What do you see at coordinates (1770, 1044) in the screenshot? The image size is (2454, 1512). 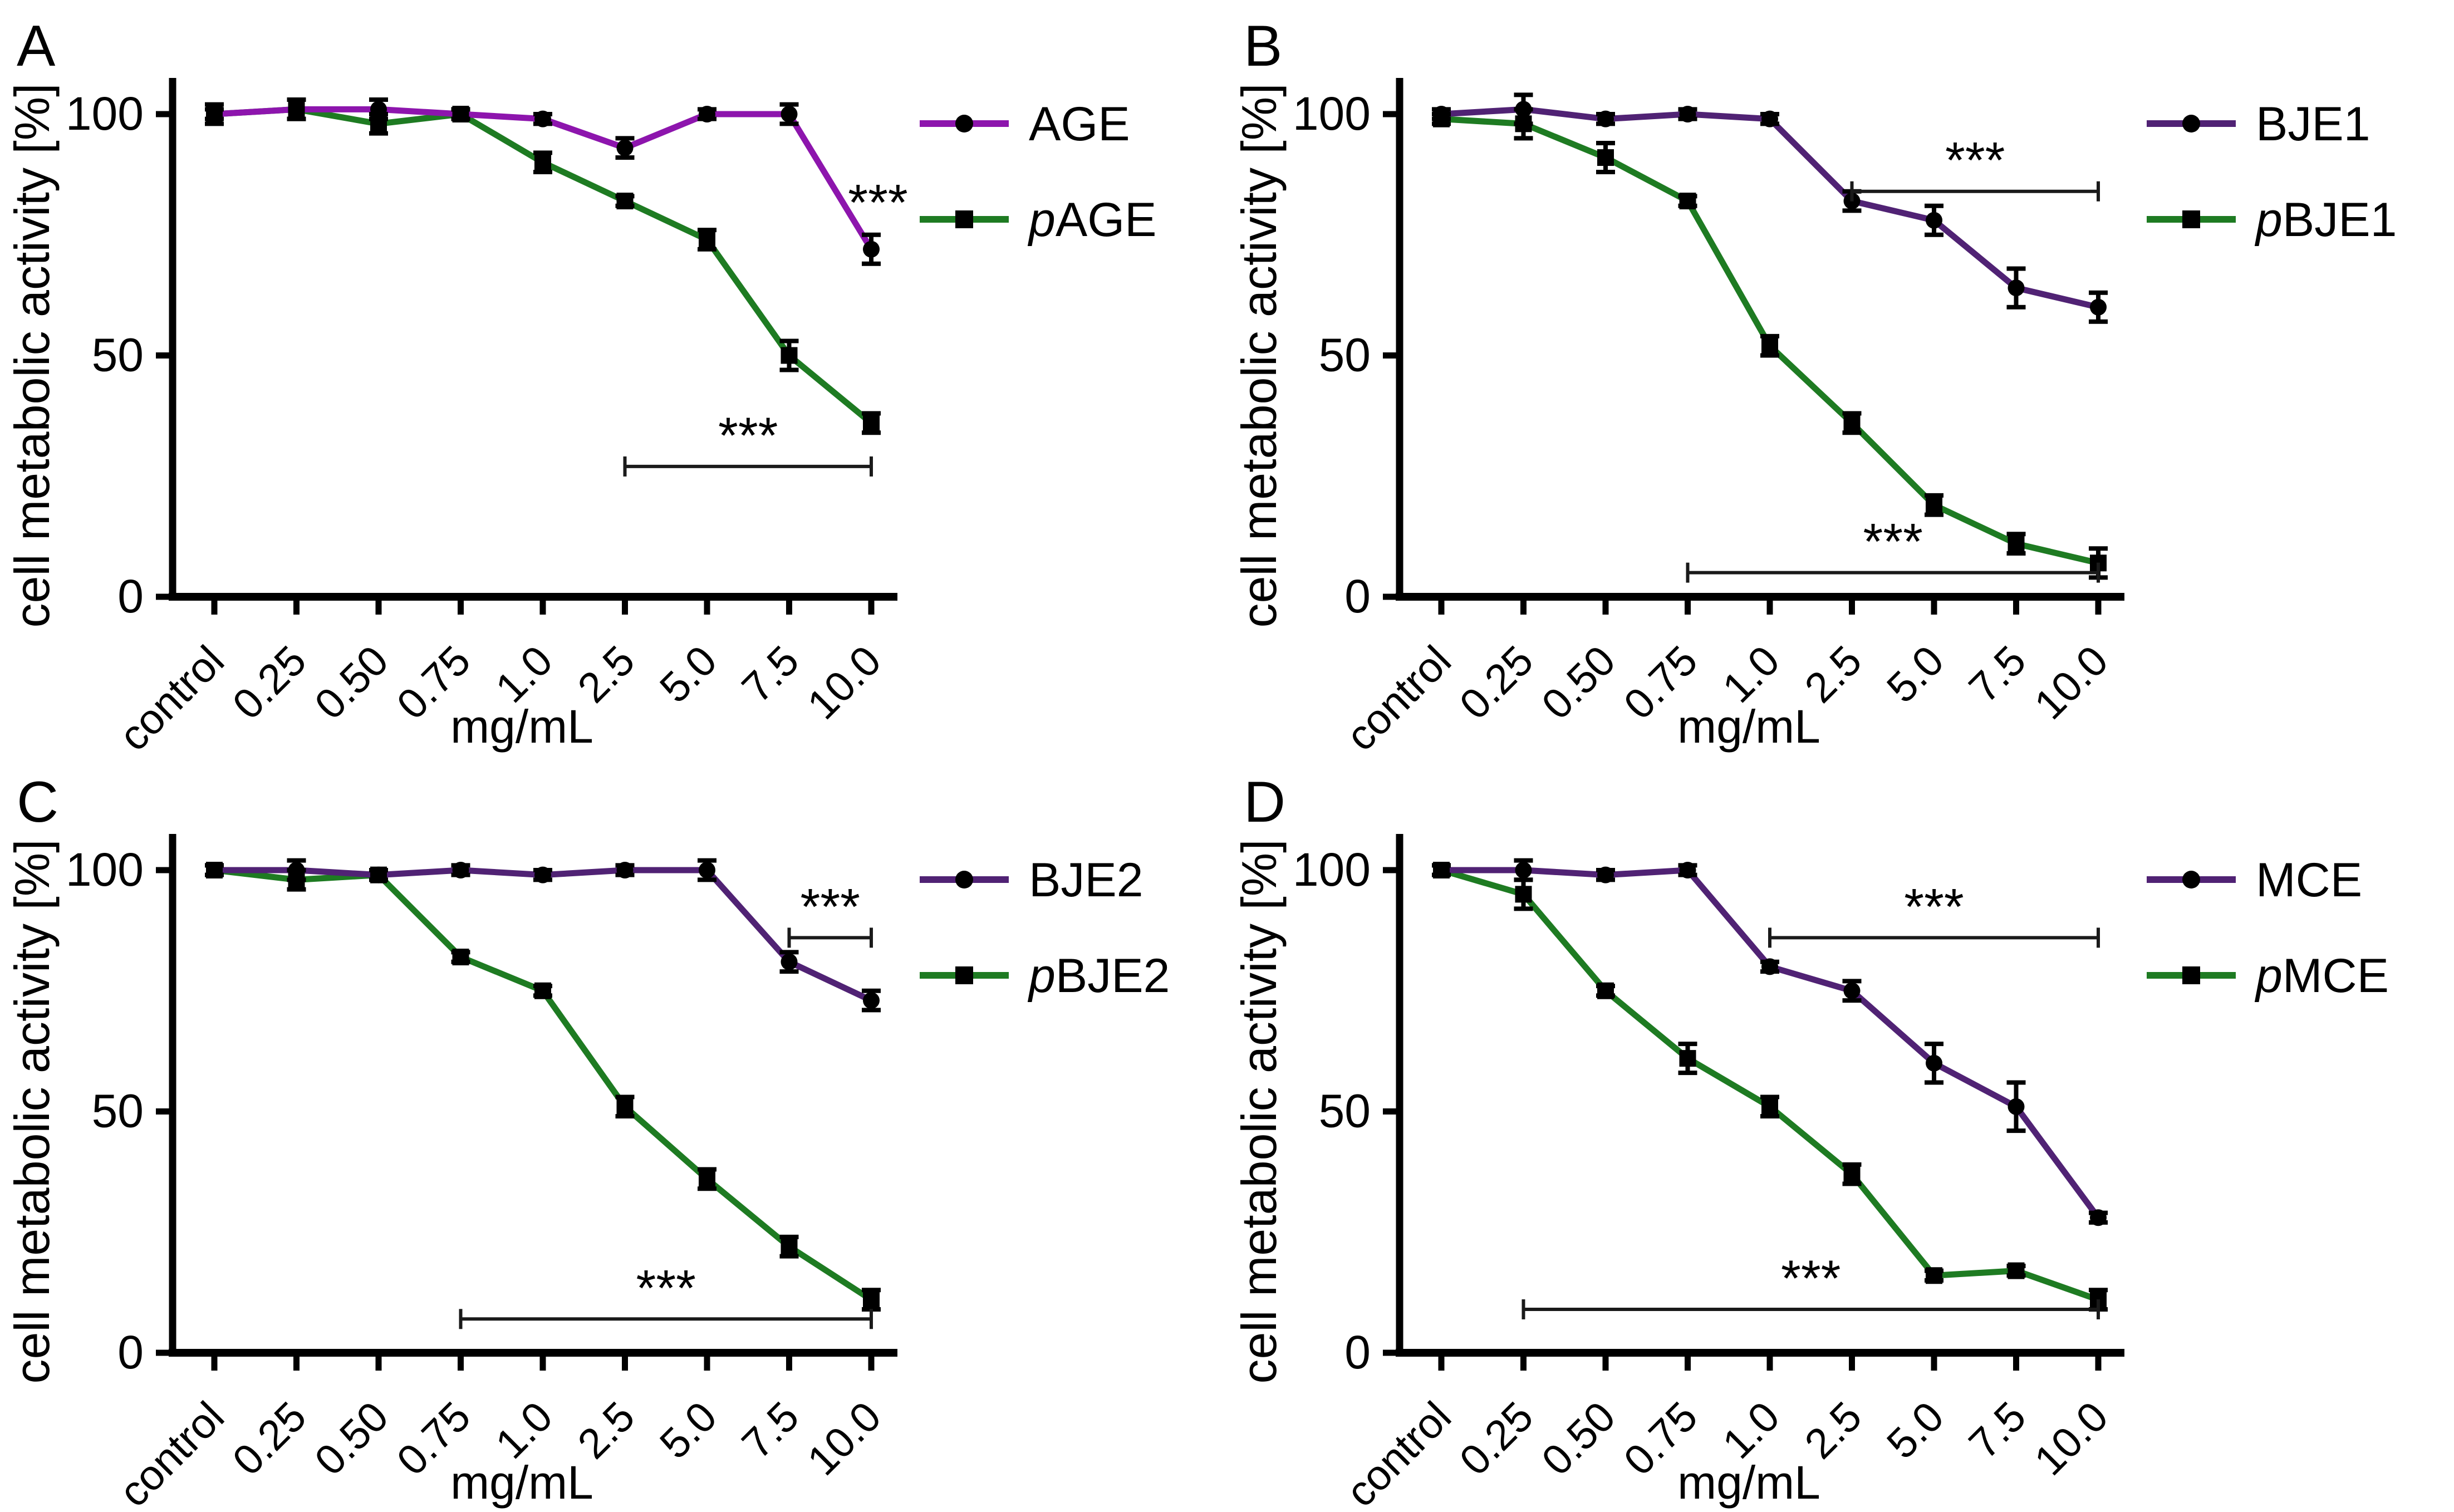 I see `series-line-MCE` at bounding box center [1770, 1044].